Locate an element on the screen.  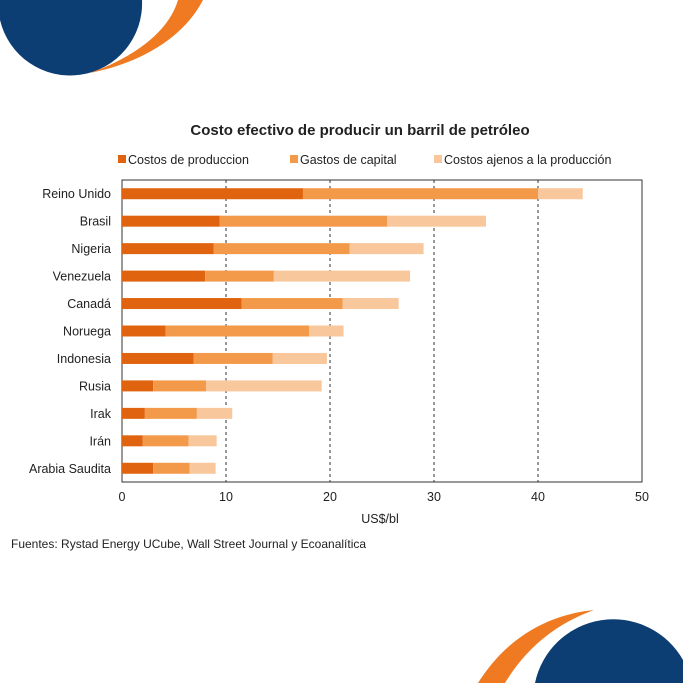
bar-irak-costos-de-produccion is located at coordinates (133, 413).